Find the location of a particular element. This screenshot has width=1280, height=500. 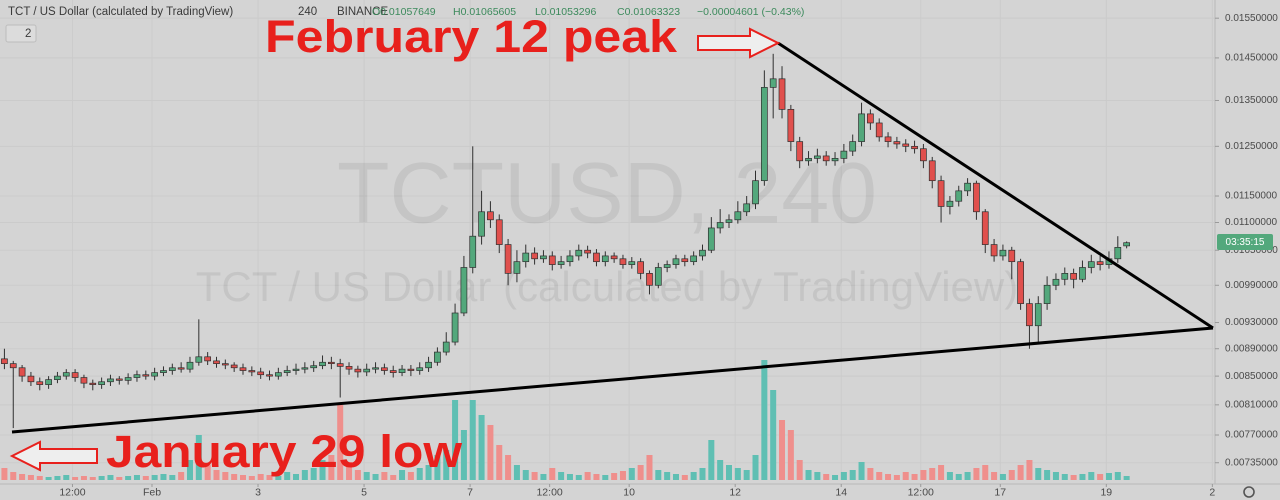

legend-change: −0.00004601 (−0.43%) is located at coordinates (750, 12).